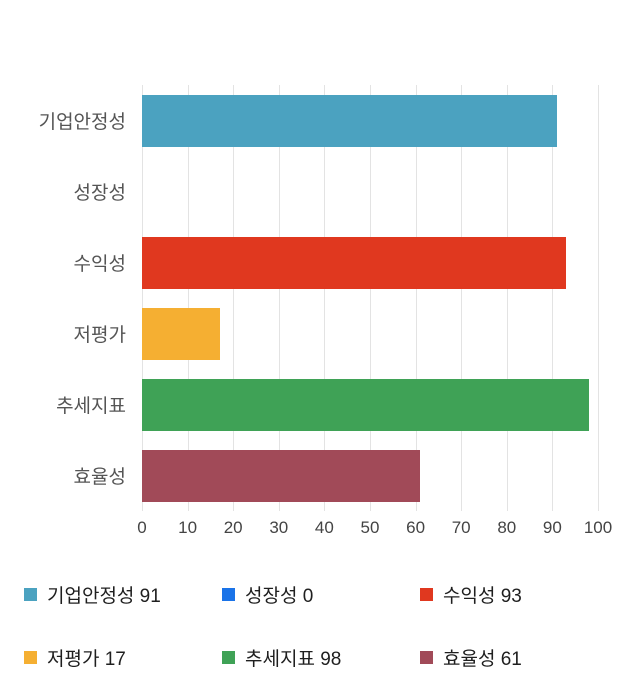  Describe the element at coordinates (99, 335) in the screenshot. I see `category-label: 저평가` at that location.